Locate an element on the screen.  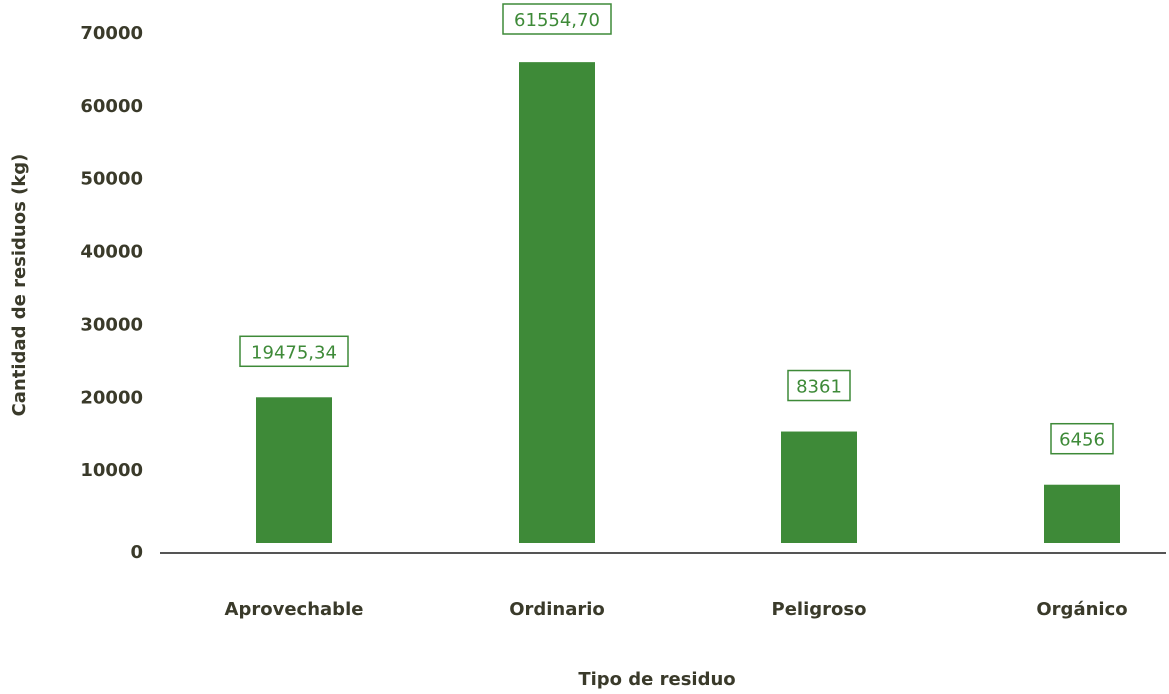
y-tick-label: 10000 is located at coordinates (111, 470).